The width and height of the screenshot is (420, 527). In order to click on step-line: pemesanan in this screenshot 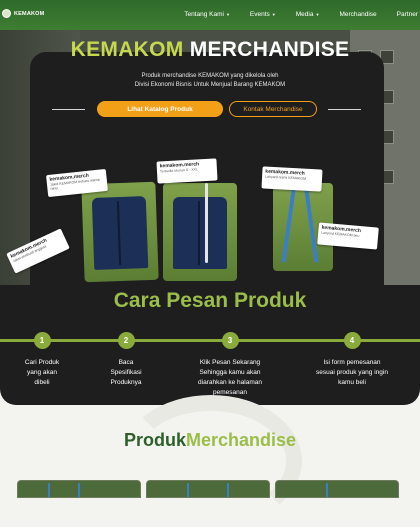, I will do `click(230, 392)`.